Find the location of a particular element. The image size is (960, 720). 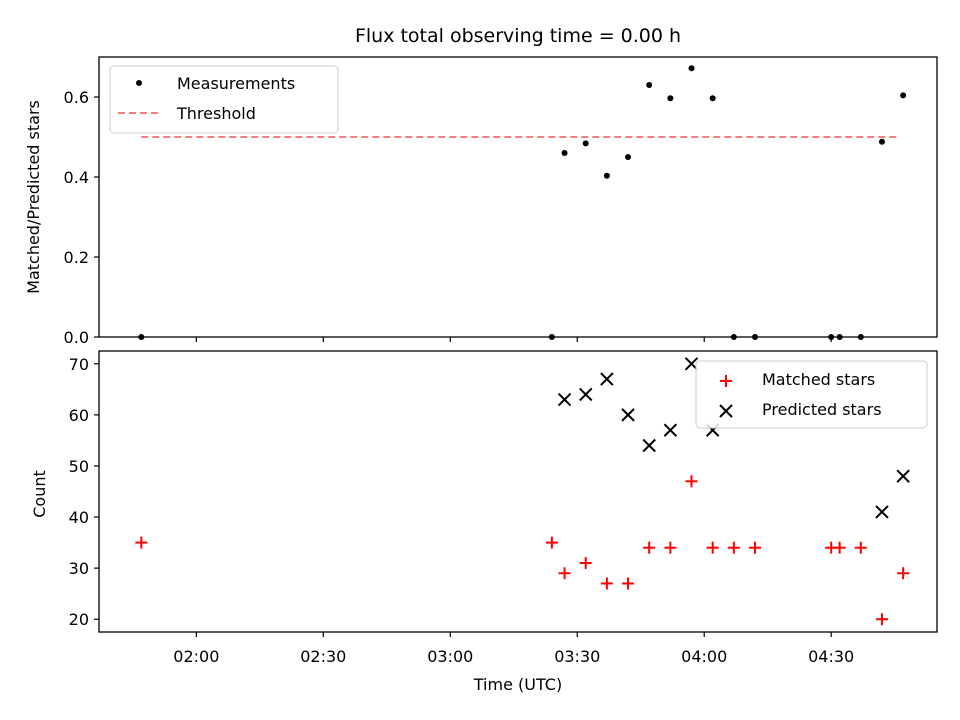

legend-marker-predicted is located at coordinates (726, 411).